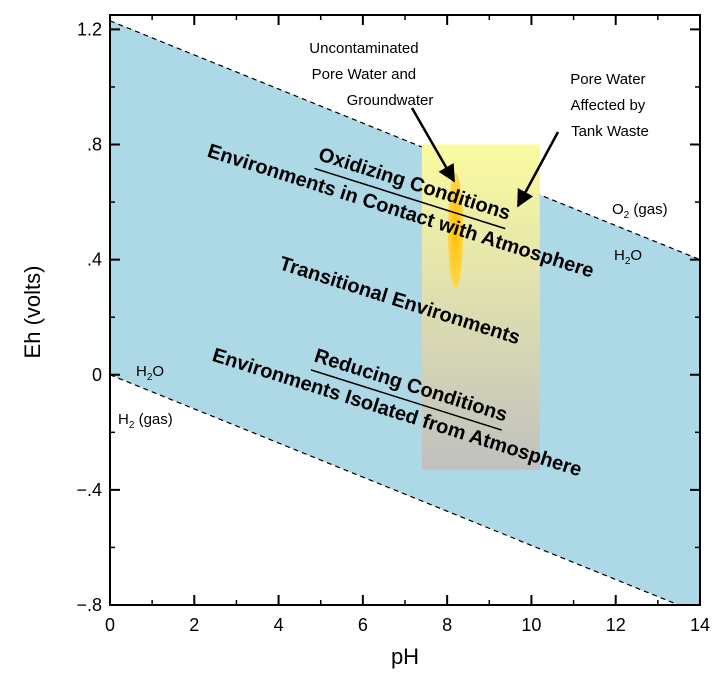 This screenshot has width=718, height=684. I want to click on y-tick-label: 1.2, so click(89, 29).